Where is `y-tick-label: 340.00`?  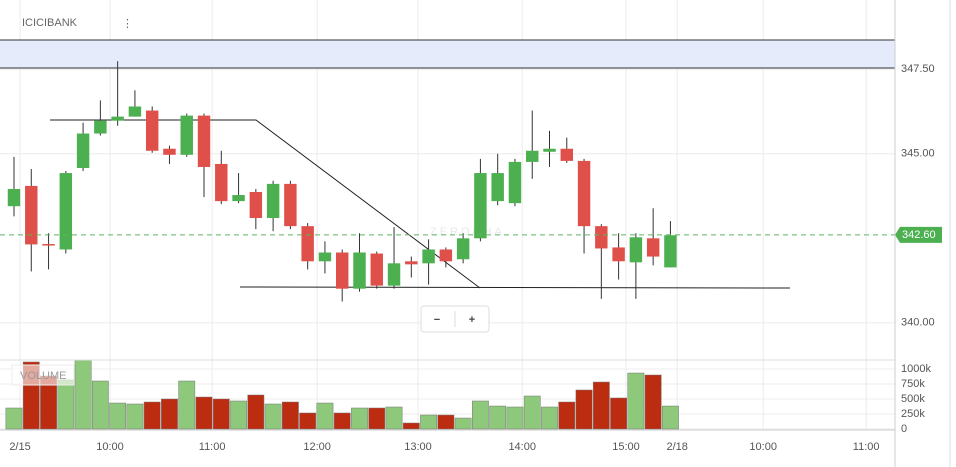
y-tick-label: 340.00 is located at coordinates (918, 323).